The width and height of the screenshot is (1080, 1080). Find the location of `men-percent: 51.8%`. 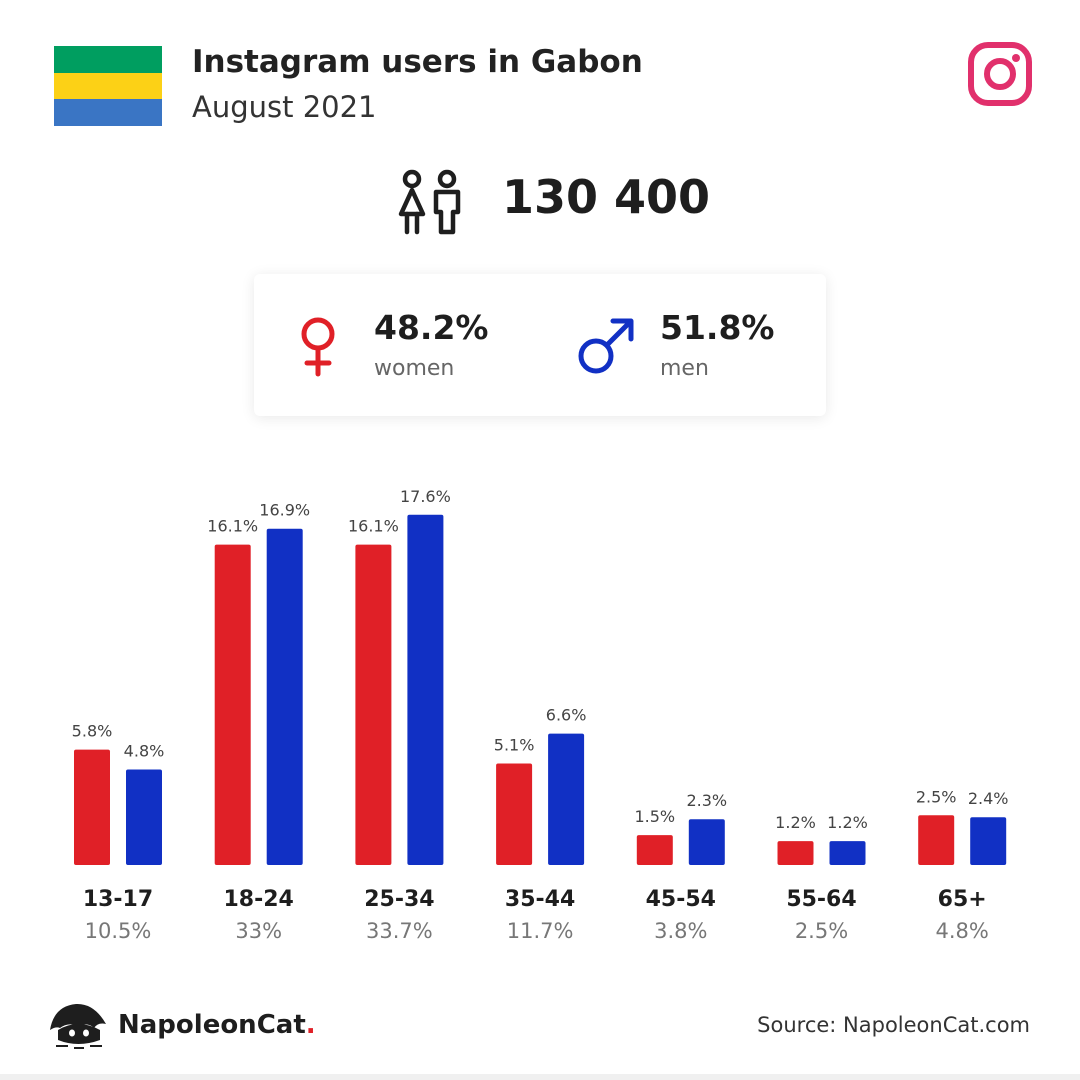

men-percent: 51.8% is located at coordinates (717, 327).